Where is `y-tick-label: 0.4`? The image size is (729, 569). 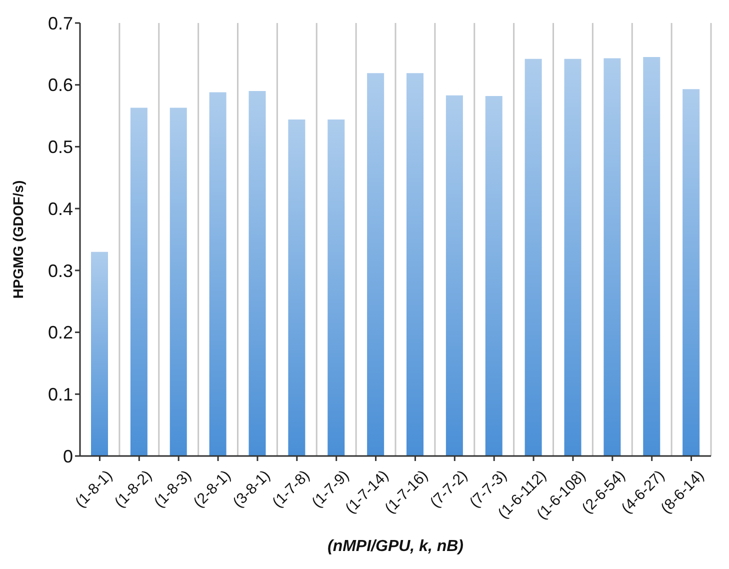 y-tick-label: 0.4 is located at coordinates (60, 208).